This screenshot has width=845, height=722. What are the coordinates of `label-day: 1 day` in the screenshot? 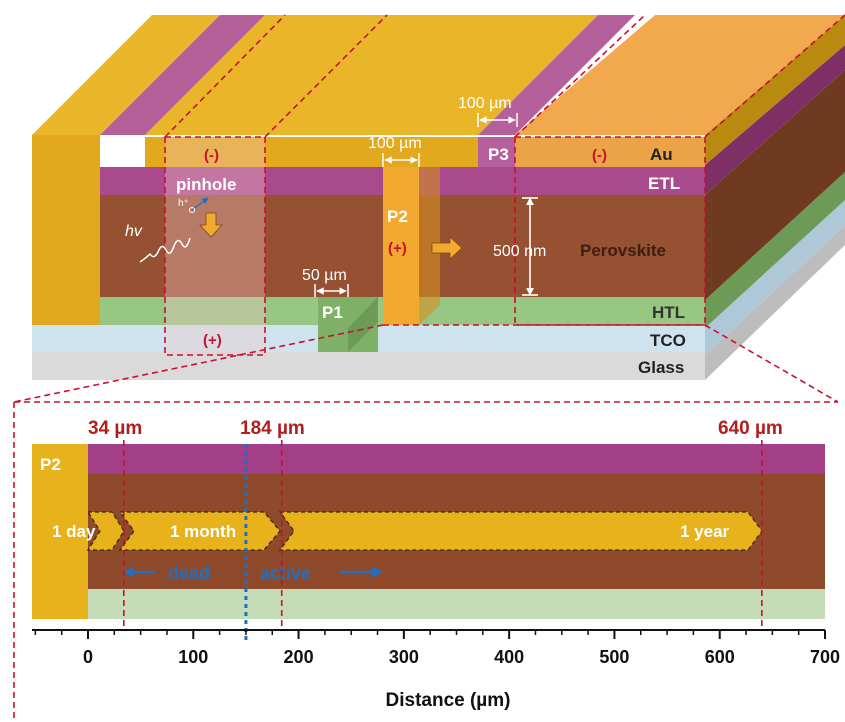 It's located at (74, 531).